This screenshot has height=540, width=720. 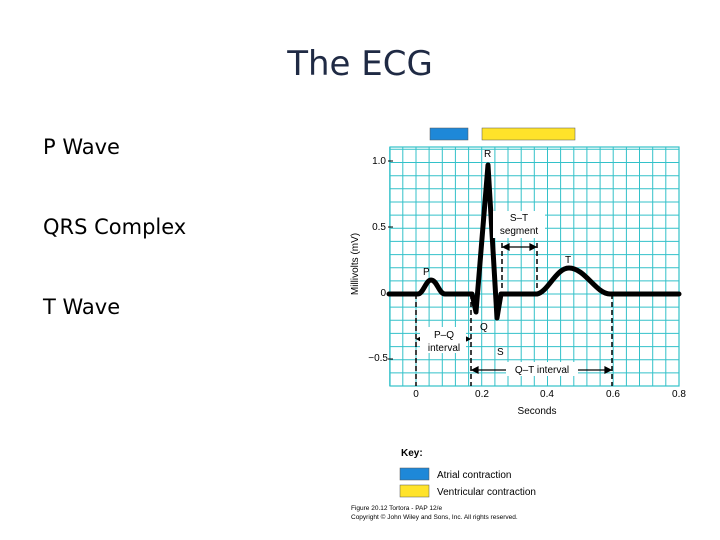 I want to click on x-tick-label: 0, so click(x=416, y=394).